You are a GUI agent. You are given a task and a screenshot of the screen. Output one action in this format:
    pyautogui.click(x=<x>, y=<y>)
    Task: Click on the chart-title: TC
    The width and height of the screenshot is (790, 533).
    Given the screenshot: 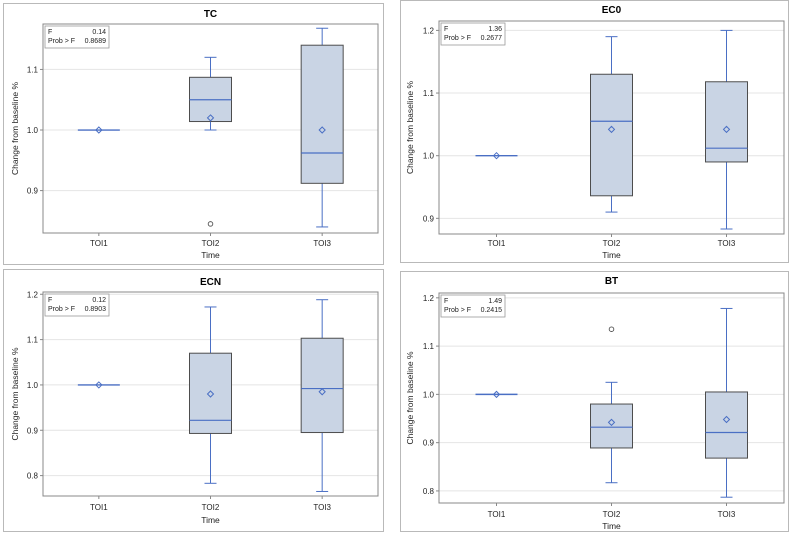 What is the action you would take?
    pyautogui.click(x=210, y=14)
    